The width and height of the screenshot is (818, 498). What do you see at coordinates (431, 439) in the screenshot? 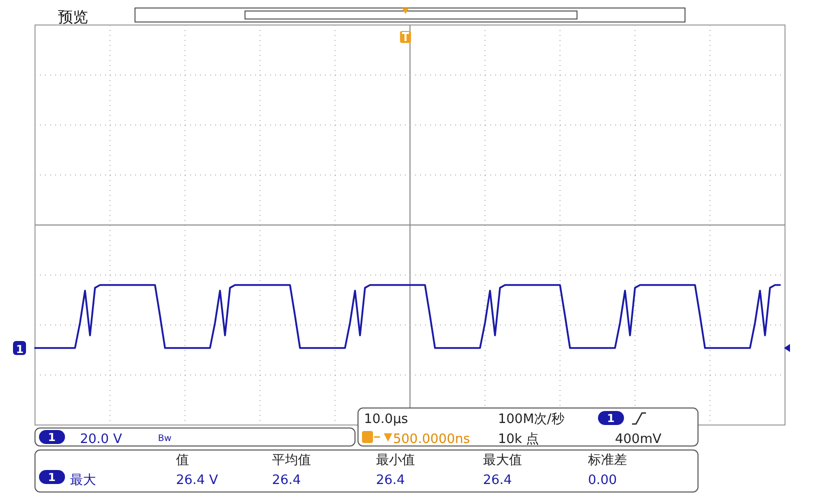
I see `text: 500.0000ns` at bounding box center [431, 439].